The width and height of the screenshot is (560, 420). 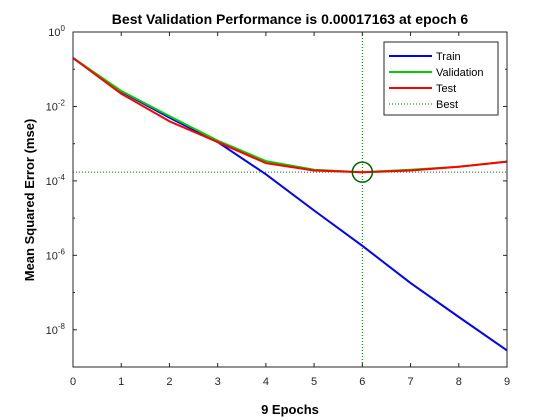 I want to click on y-tick-label: 10⁻⁸, so click(x=56, y=329).